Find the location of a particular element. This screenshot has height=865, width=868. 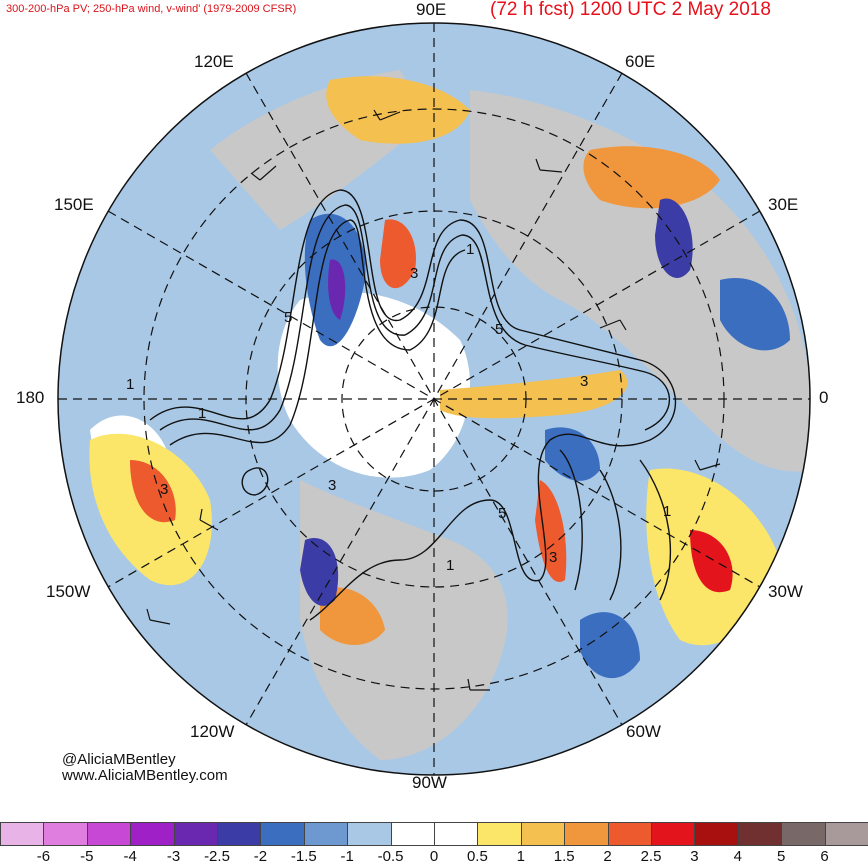

anomaly-negative-pacific-core is located at coordinates (337, 289).